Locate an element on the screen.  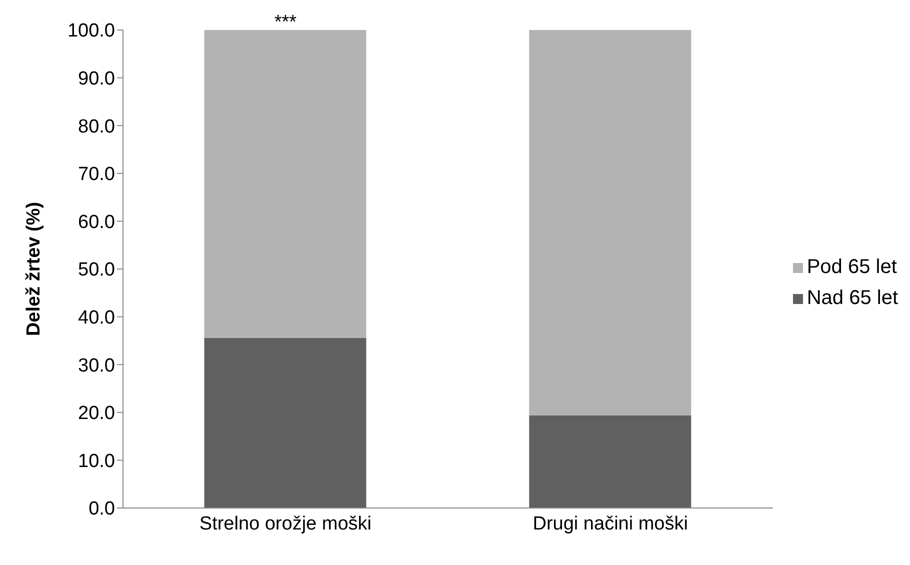
y-tick-label: 20.0 is located at coordinates (96, 413).